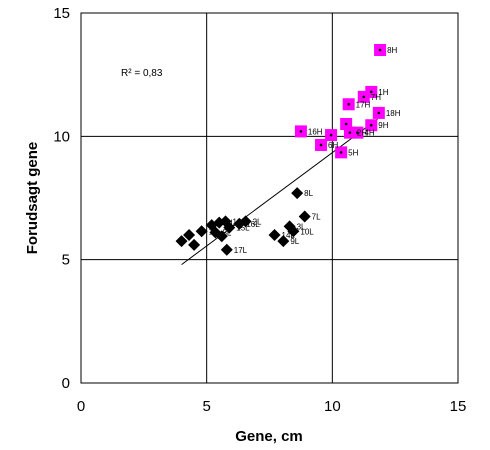 This screenshot has height=450, width=490. I want to click on x-tick-label: 10, so click(332, 406).